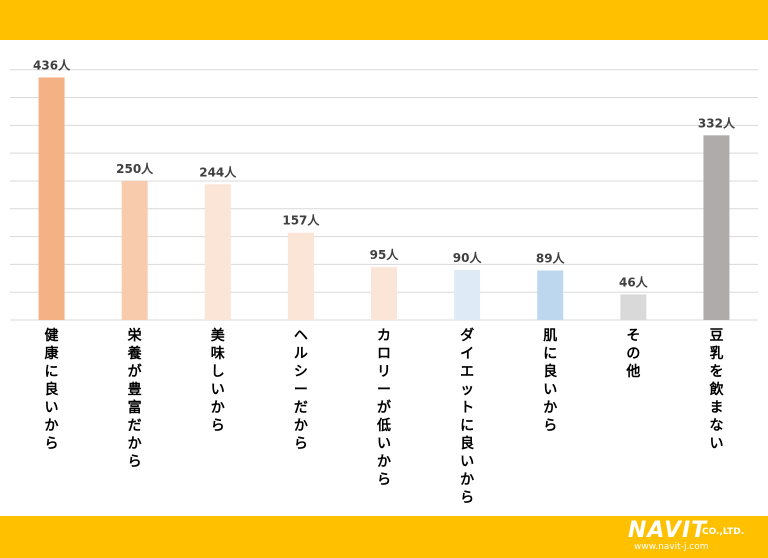 Image resolution: width=768 pixels, height=558 pixels. I want to click on value-label: 90人, so click(468, 257).